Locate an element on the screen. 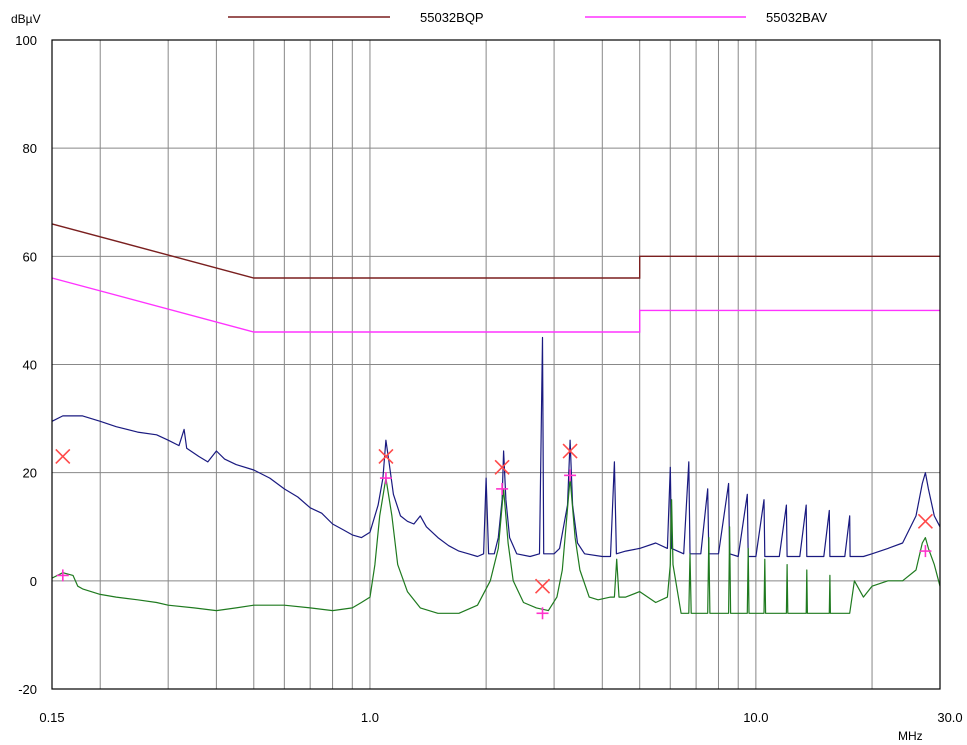 The image size is (967, 745). x-tick-label: 30.0 is located at coordinates (949, 717).